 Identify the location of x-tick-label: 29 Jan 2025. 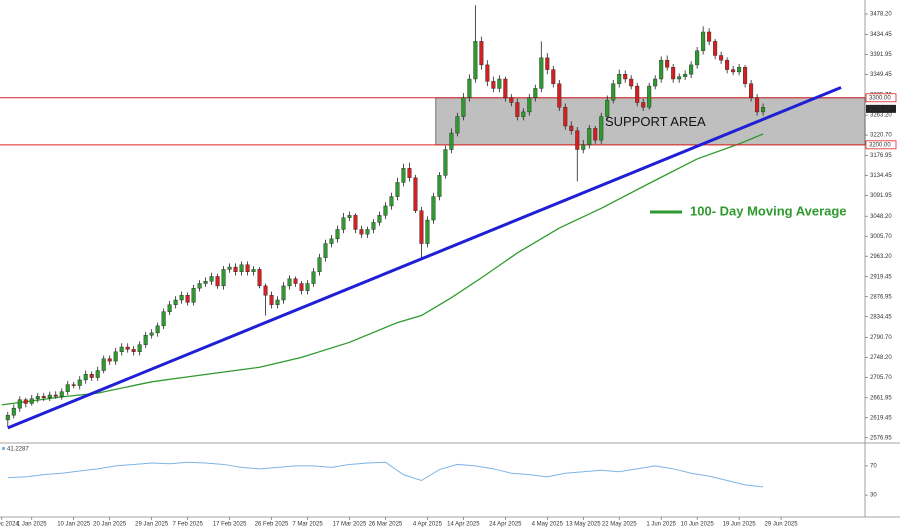
(152, 525).